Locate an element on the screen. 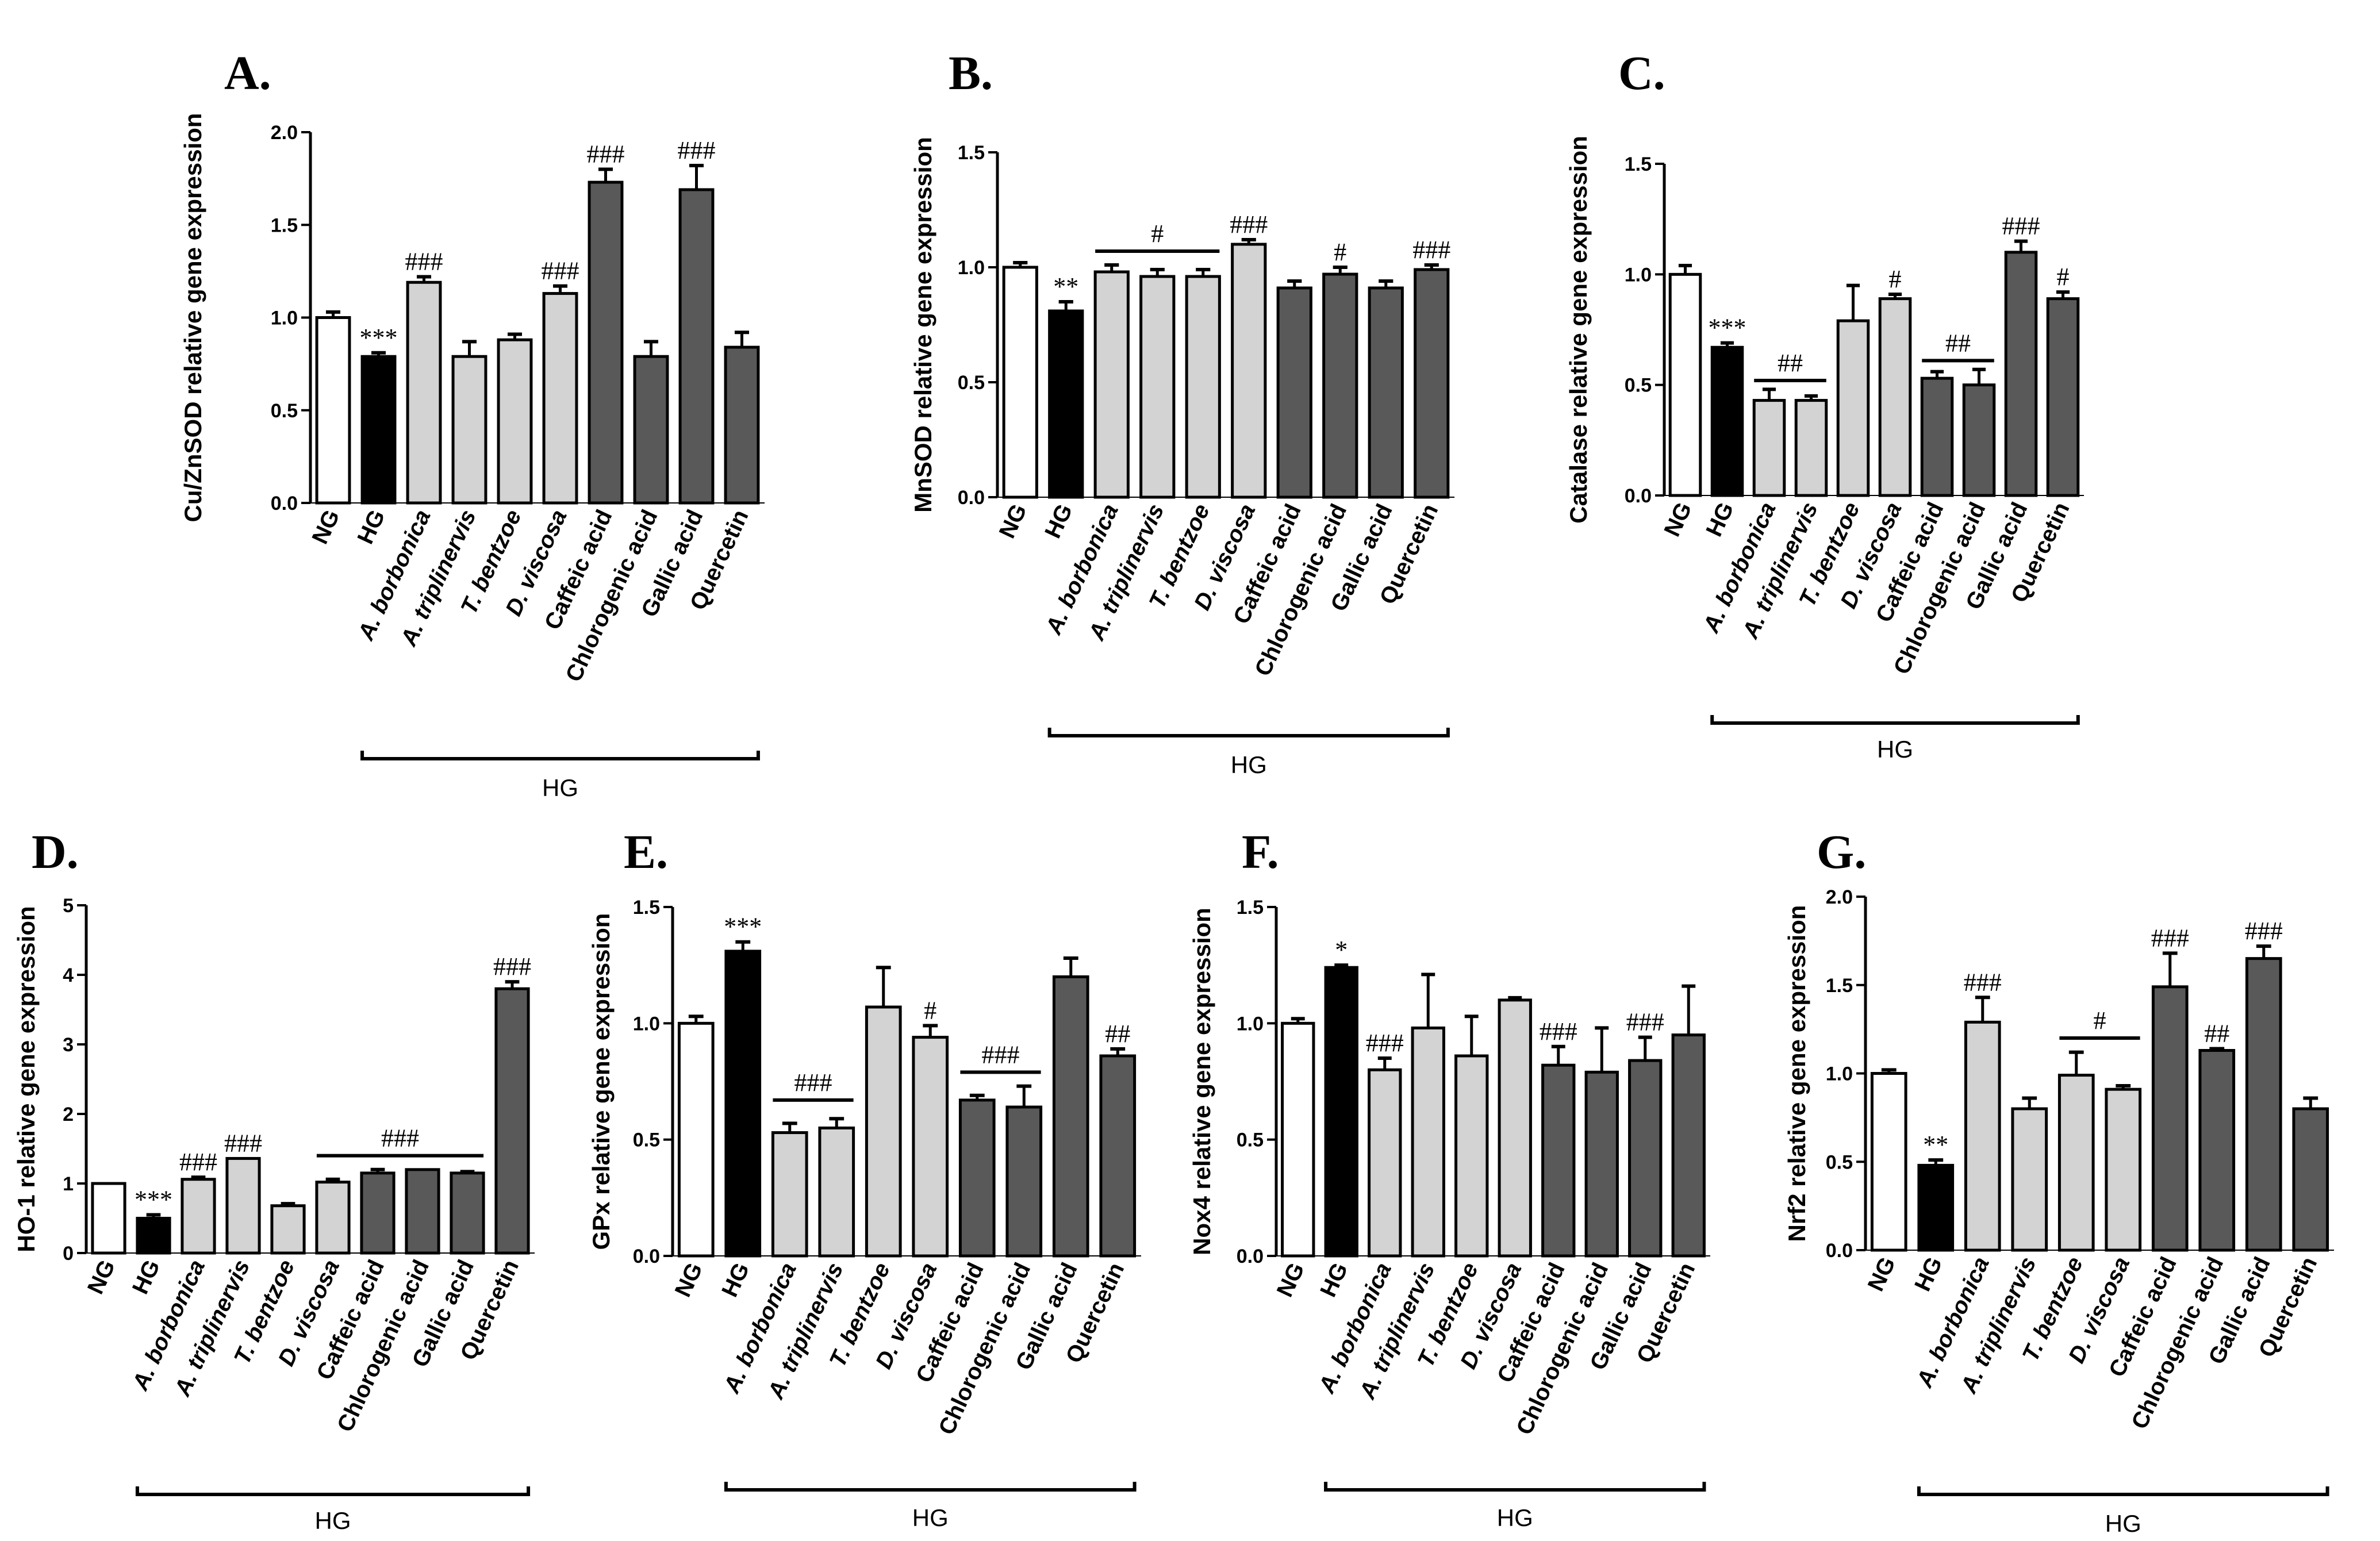 This screenshot has height=1541, width=2380. panel-label: G. is located at coordinates (1842, 852).